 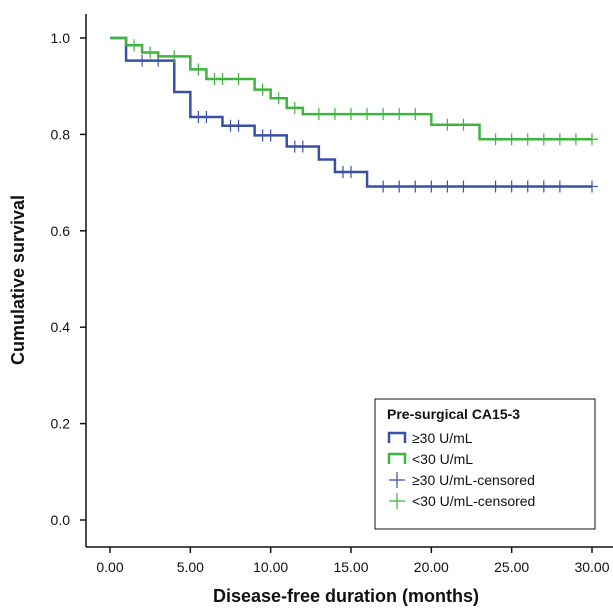 I want to click on y-tick-label: 0.0, so click(x=61, y=520).